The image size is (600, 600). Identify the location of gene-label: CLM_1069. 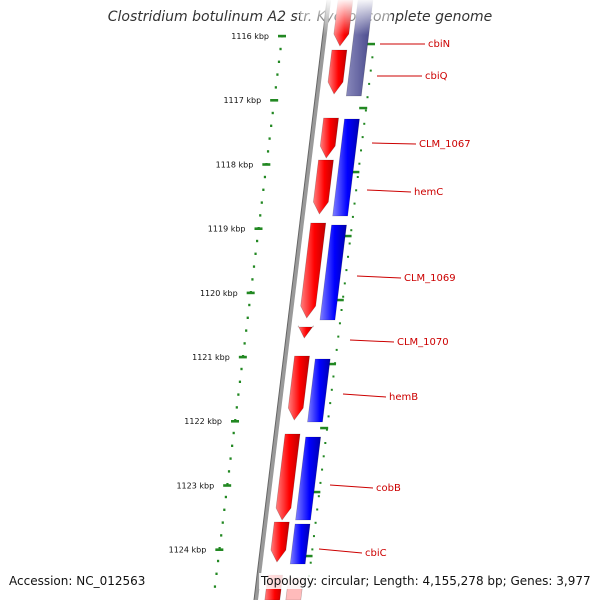
(430, 278).